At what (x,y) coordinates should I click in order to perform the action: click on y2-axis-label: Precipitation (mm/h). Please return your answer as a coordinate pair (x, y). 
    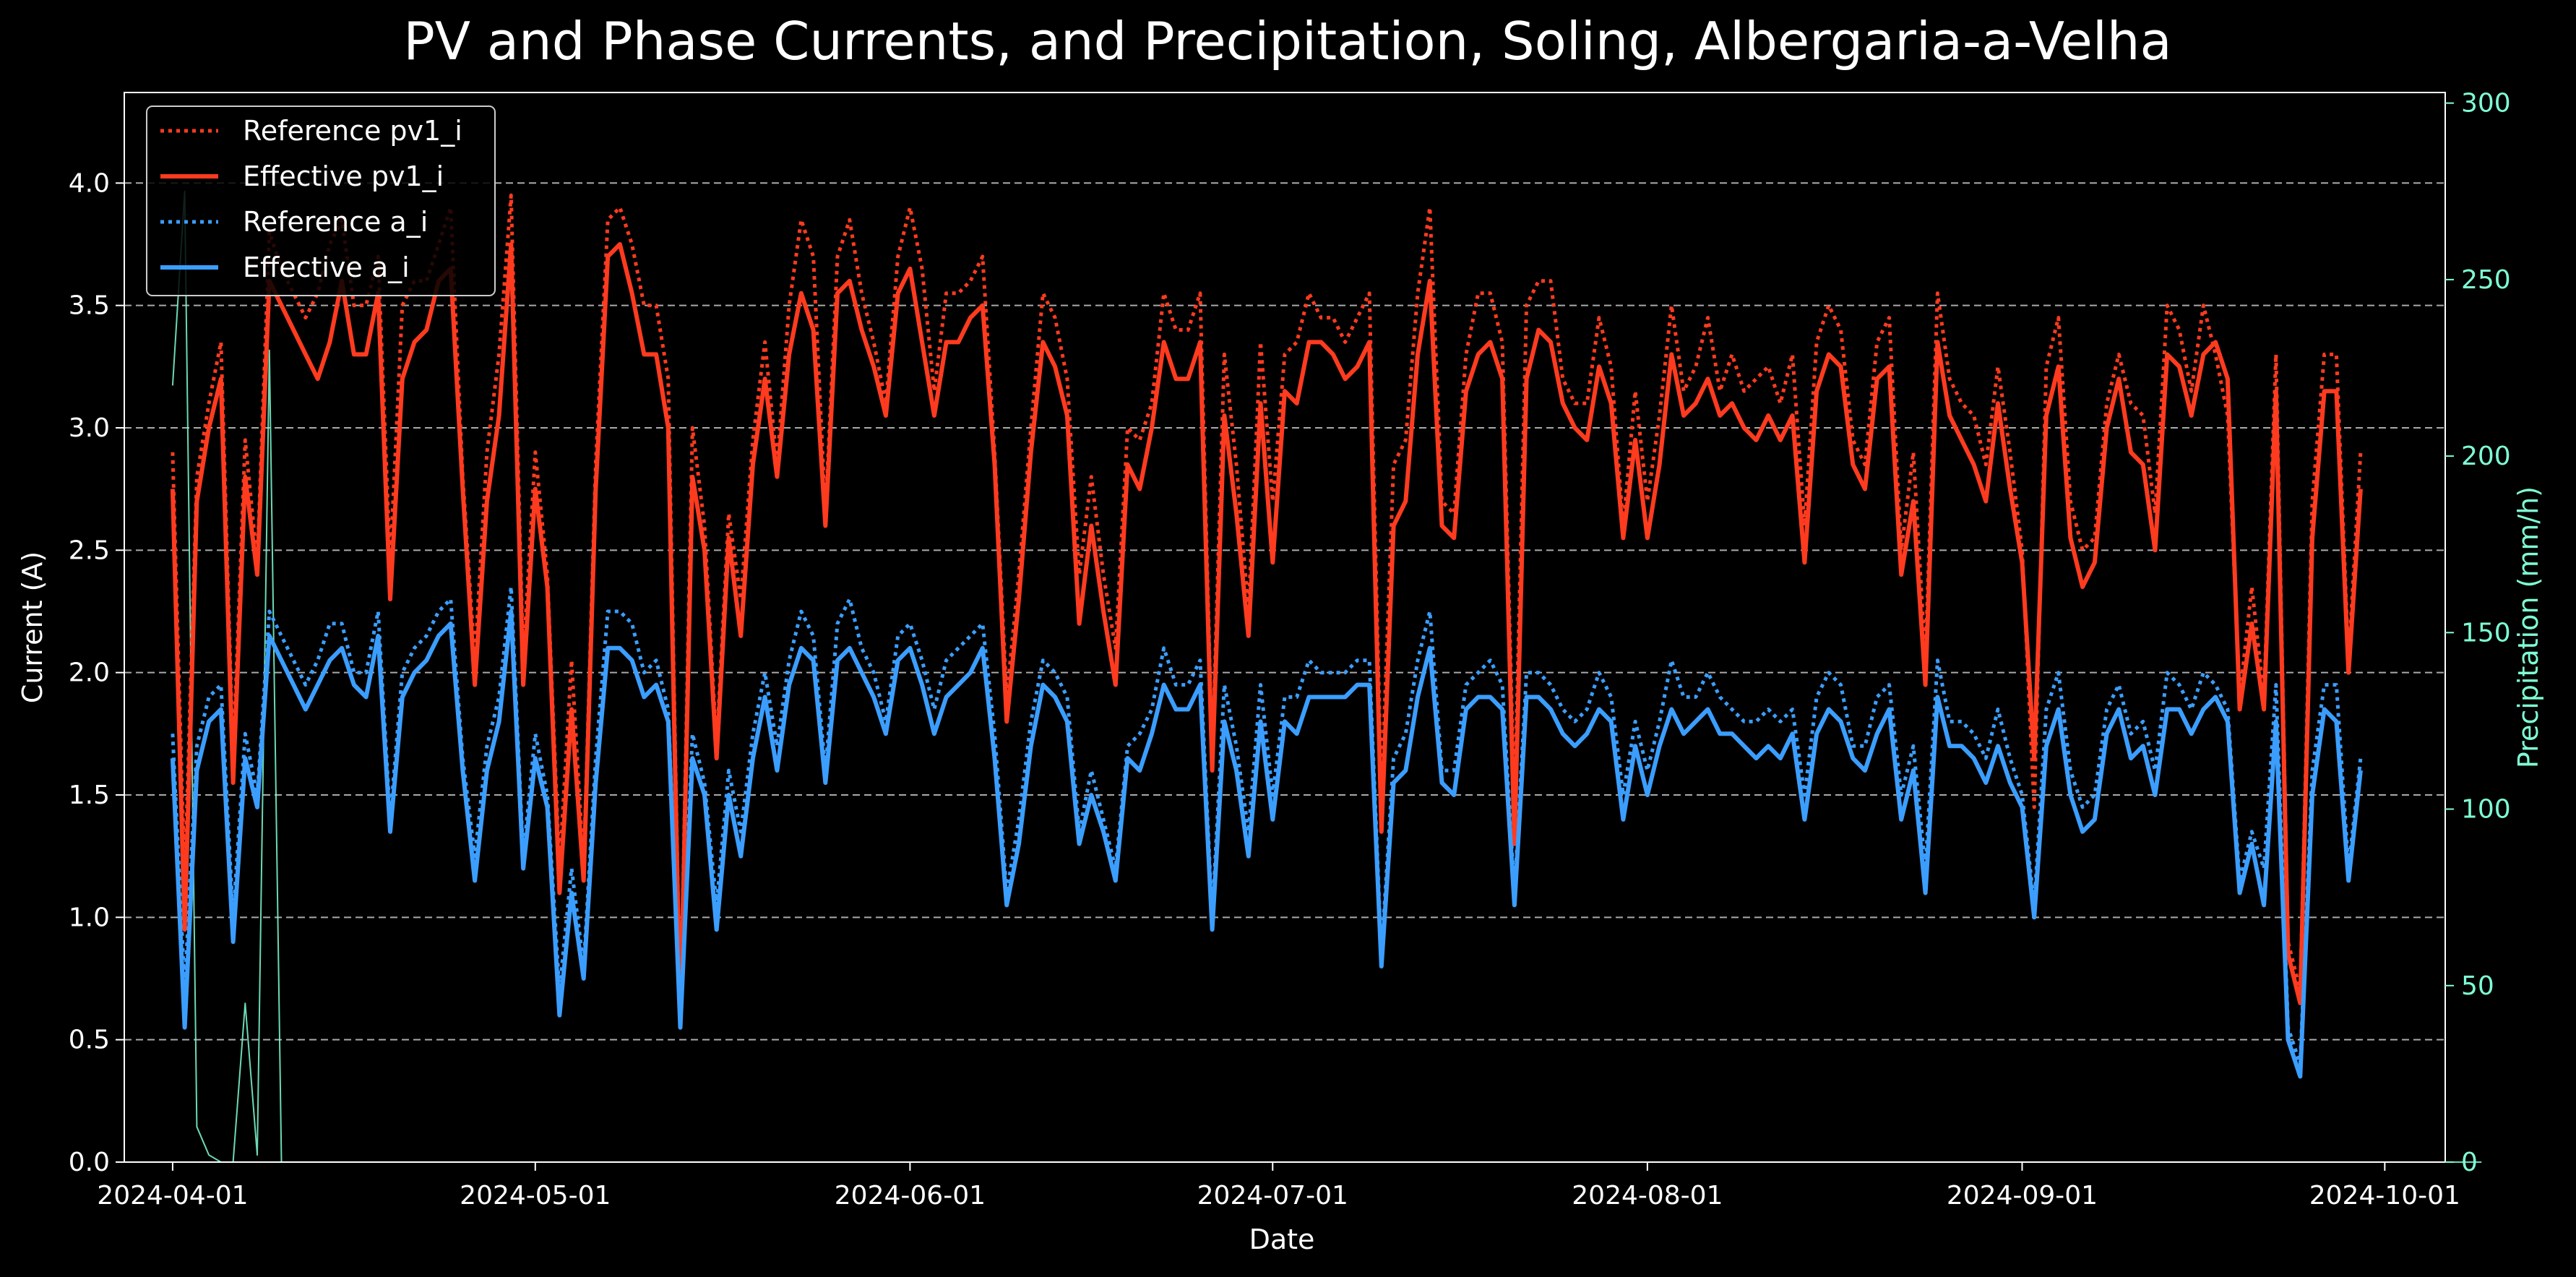
    Looking at the image, I should click on (2528, 627).